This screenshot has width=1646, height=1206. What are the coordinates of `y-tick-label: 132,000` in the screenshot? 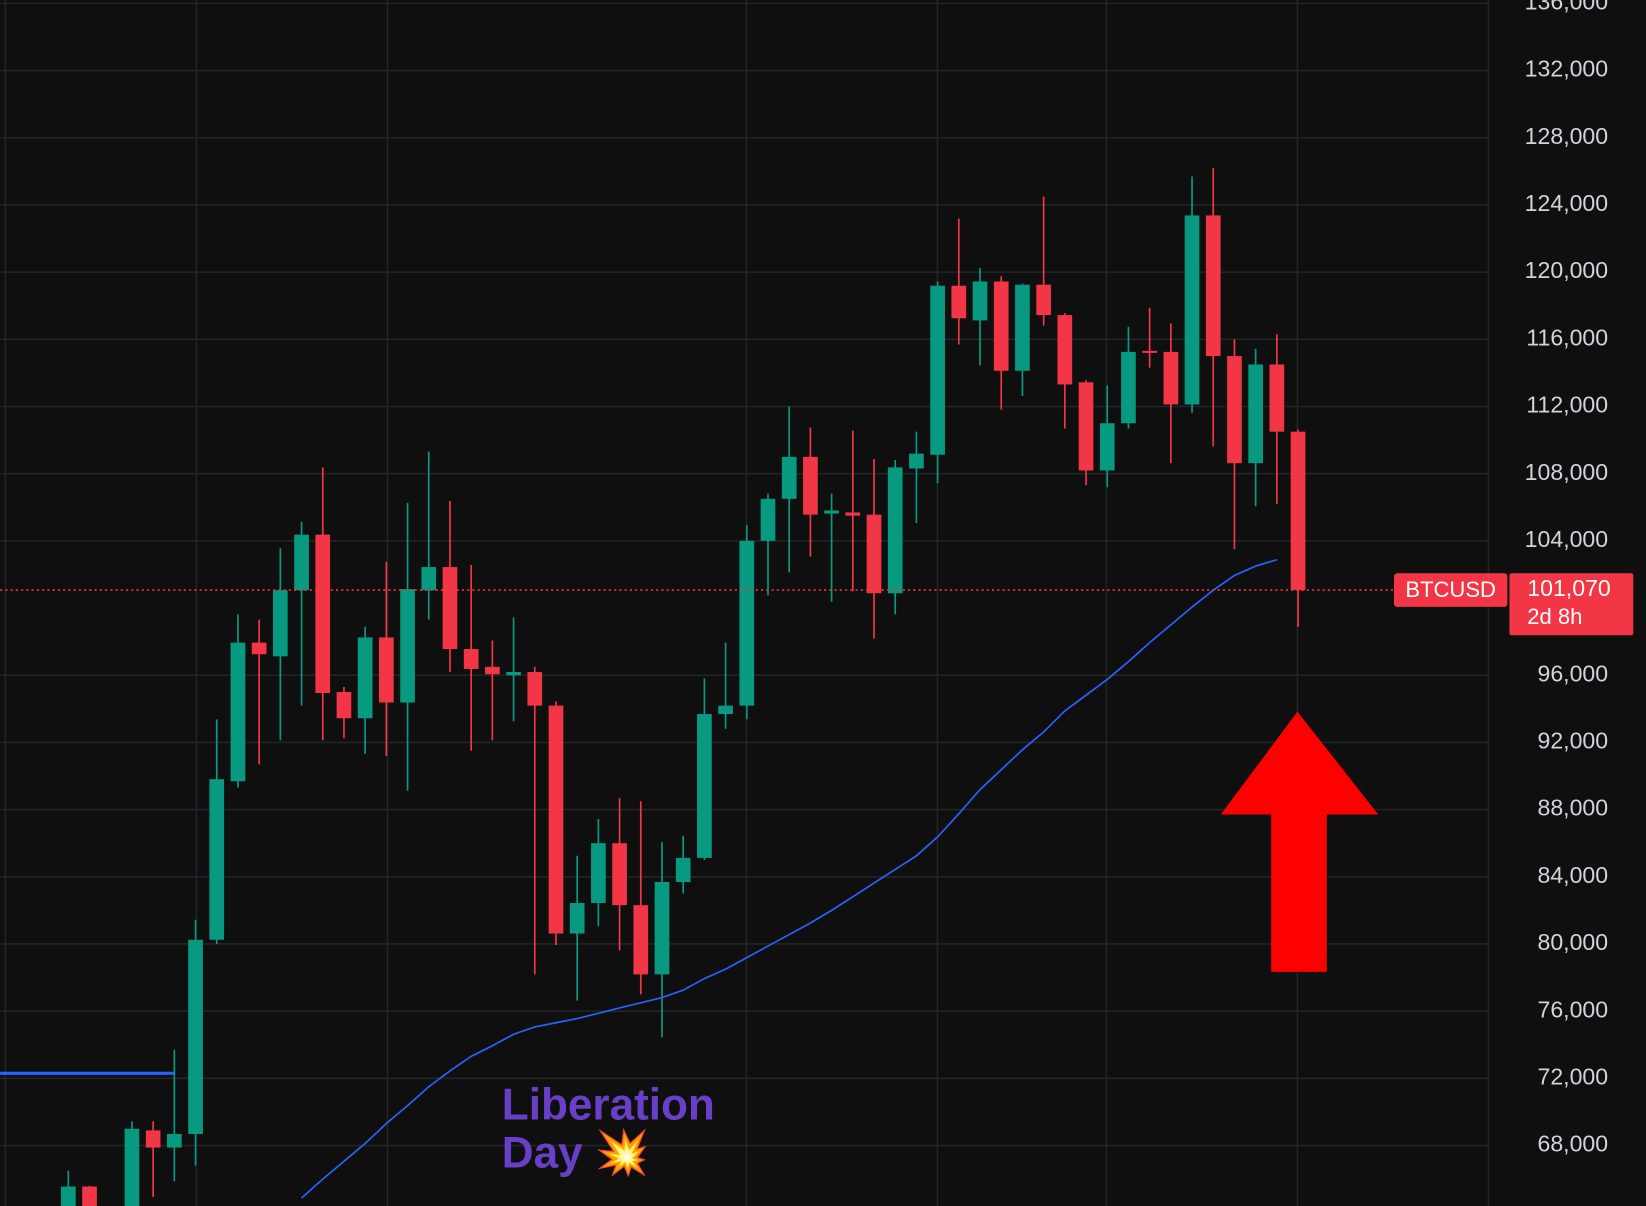 It's located at (1566, 69).